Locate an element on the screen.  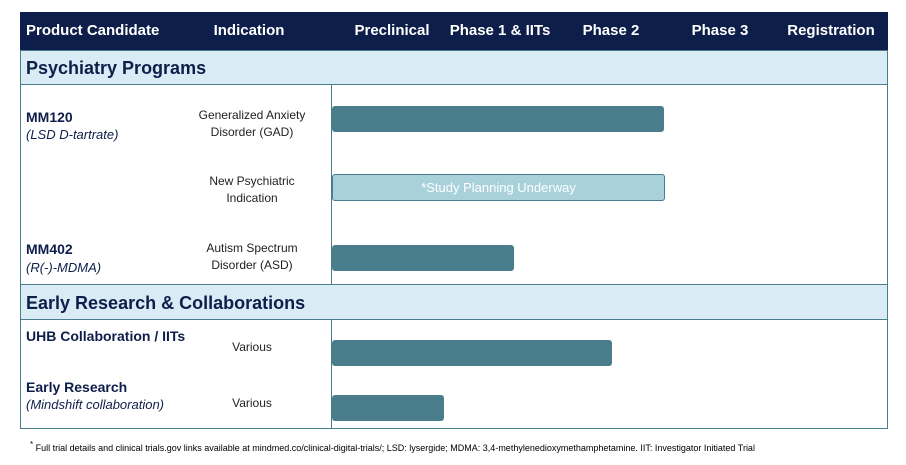
footnote-marker: * is located at coordinates (32, 444).